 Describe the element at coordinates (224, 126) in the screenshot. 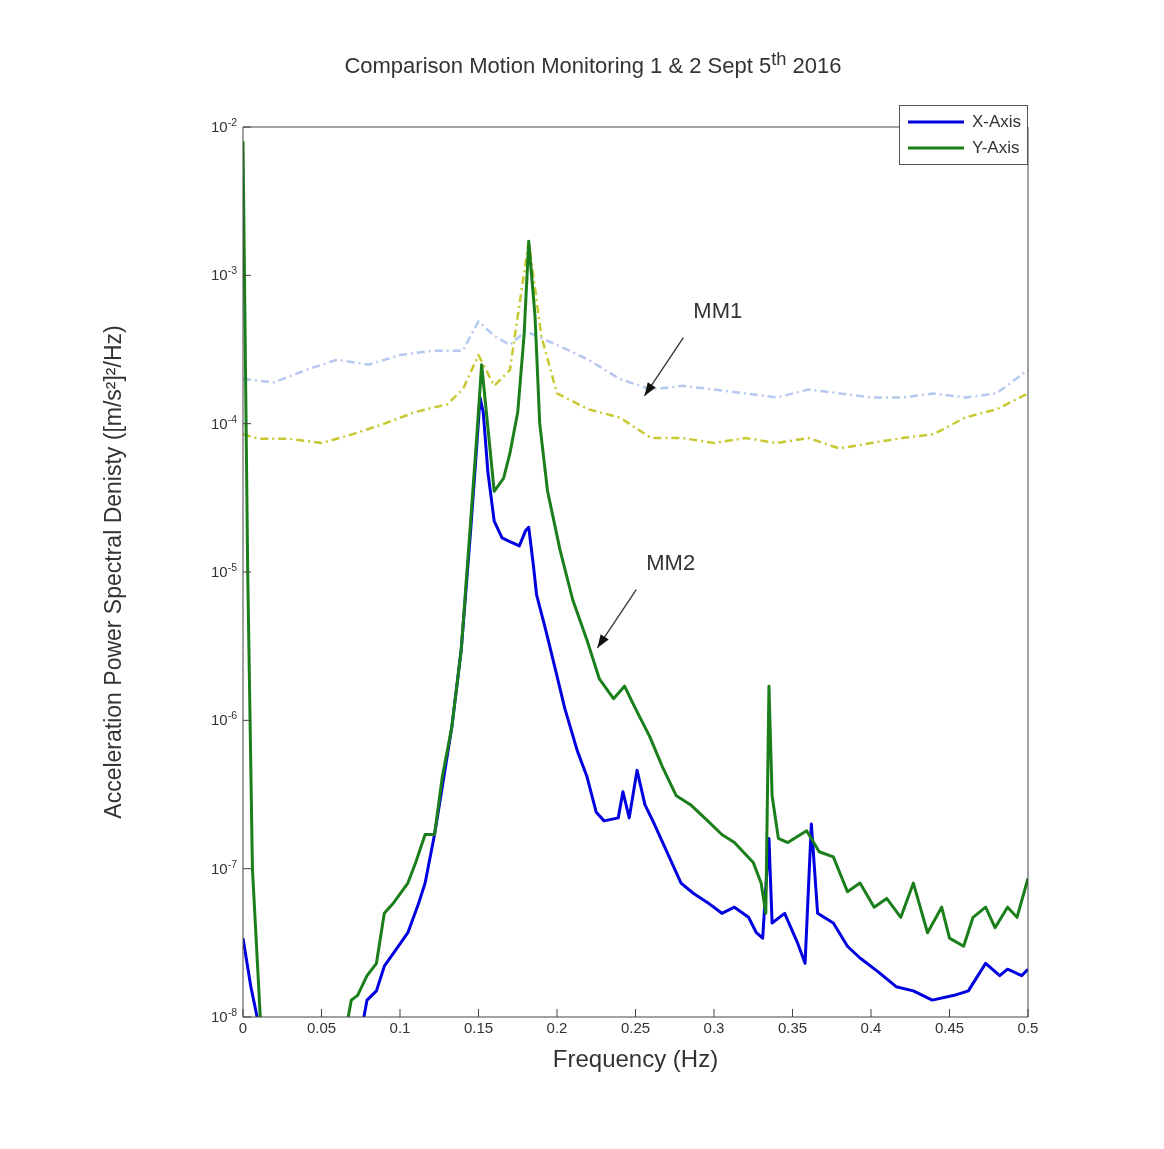

I see `y-tick-label: 10$^{-2}$` at that location.